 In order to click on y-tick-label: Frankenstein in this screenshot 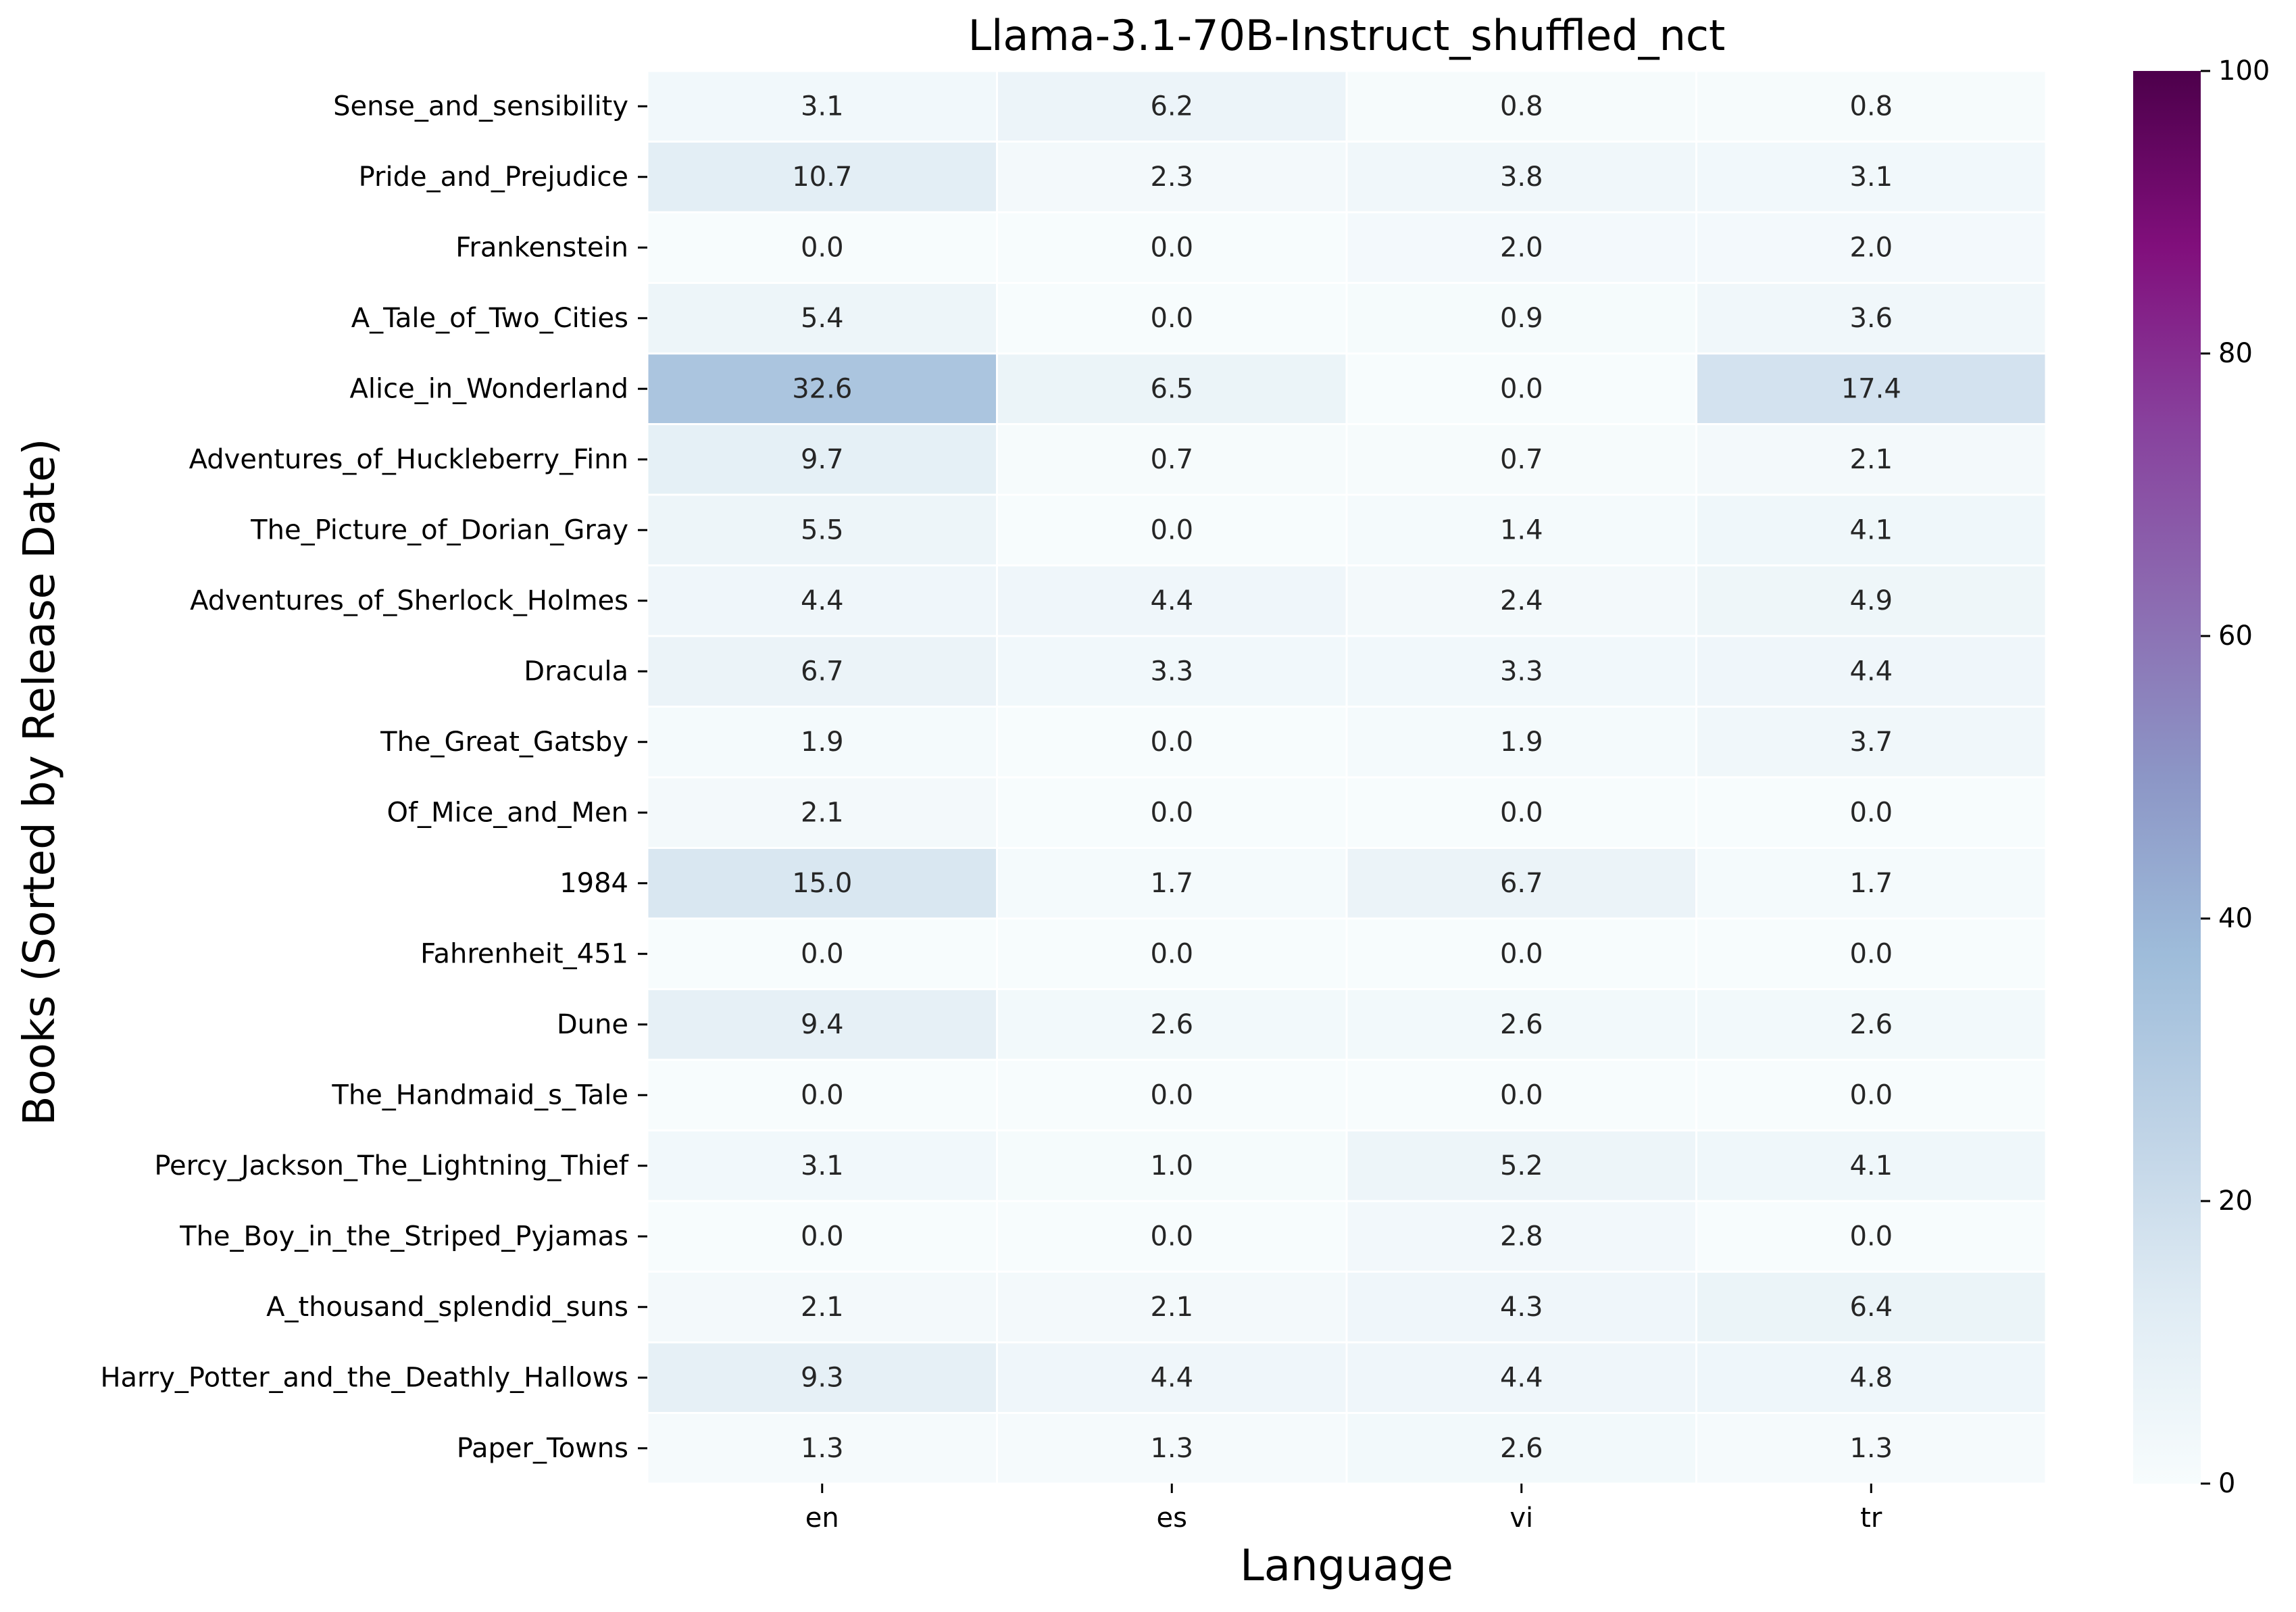, I will do `click(542, 248)`.